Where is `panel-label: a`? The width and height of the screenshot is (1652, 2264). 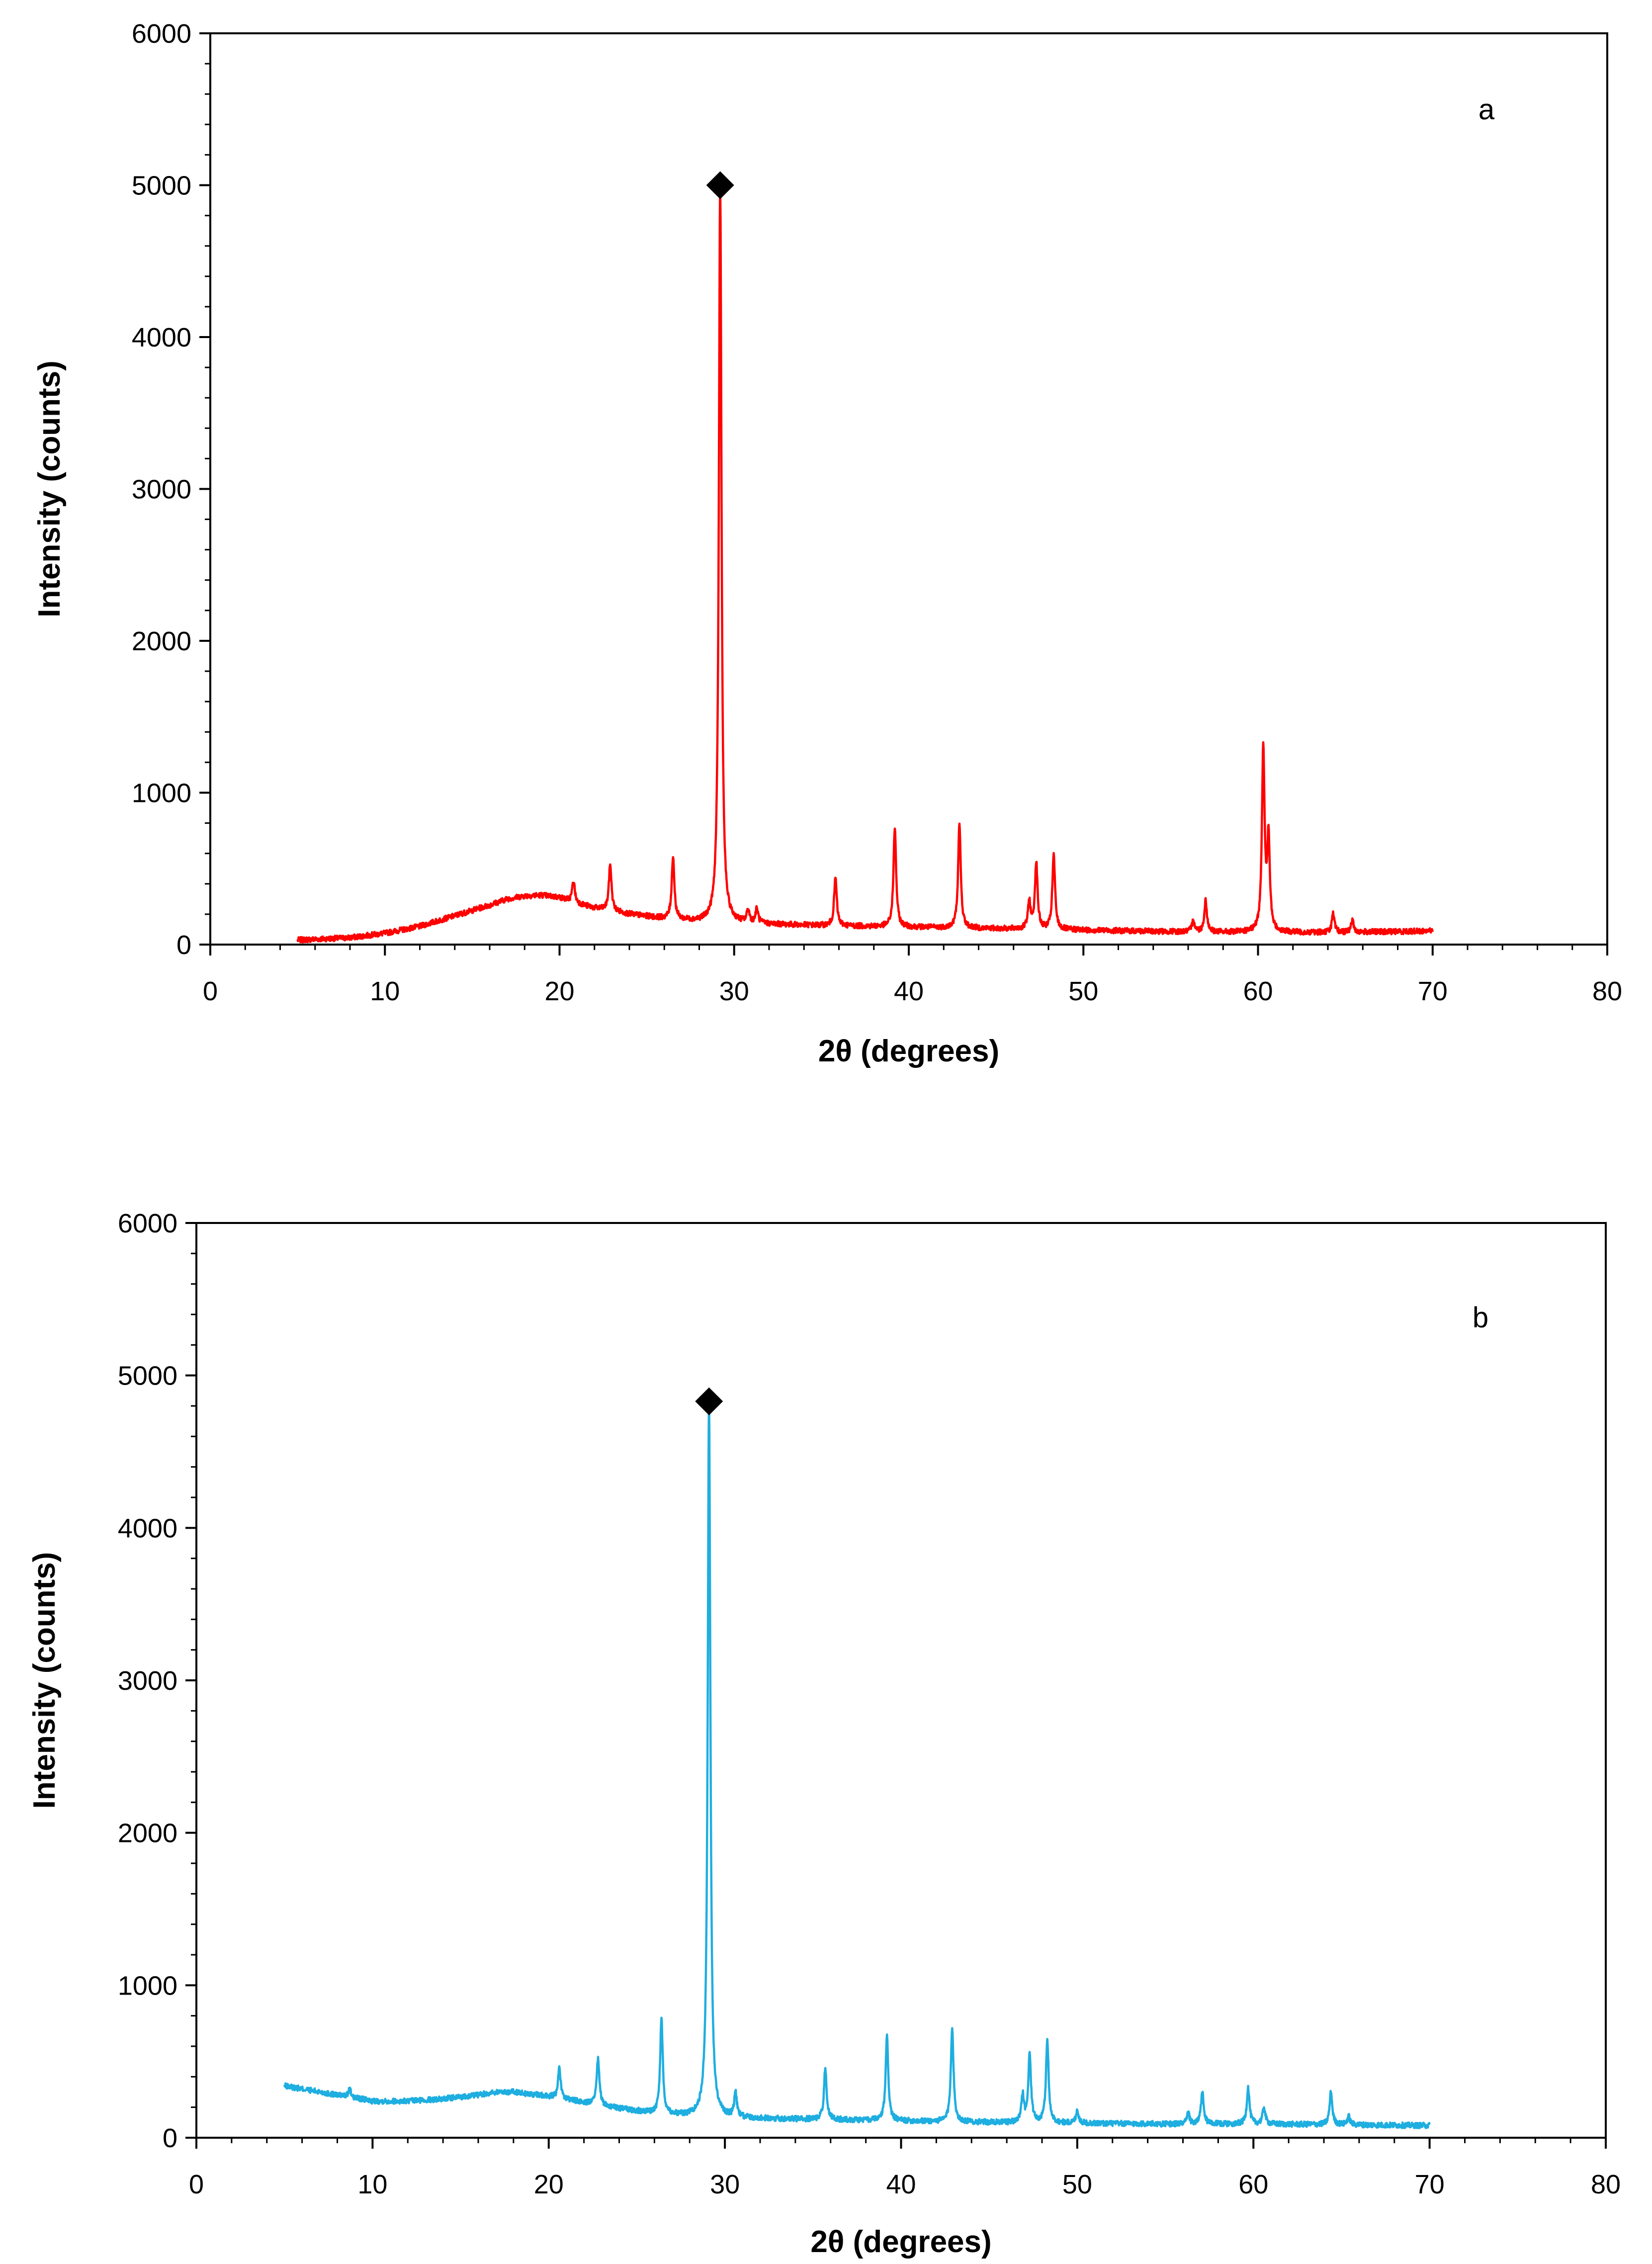 panel-label: a is located at coordinates (1487, 109).